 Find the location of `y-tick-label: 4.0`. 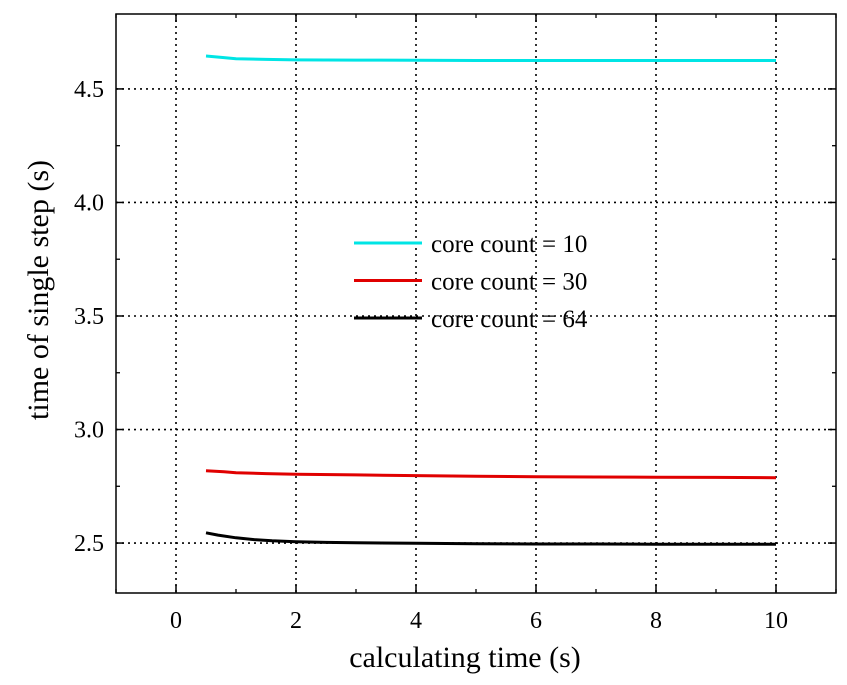

y-tick-label: 4.0 is located at coordinates (89, 203).